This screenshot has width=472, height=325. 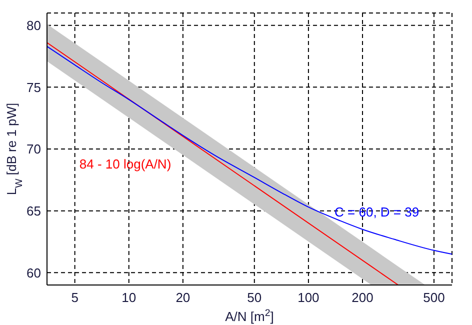 I want to click on x-tick-label: 500, so click(x=434, y=298).